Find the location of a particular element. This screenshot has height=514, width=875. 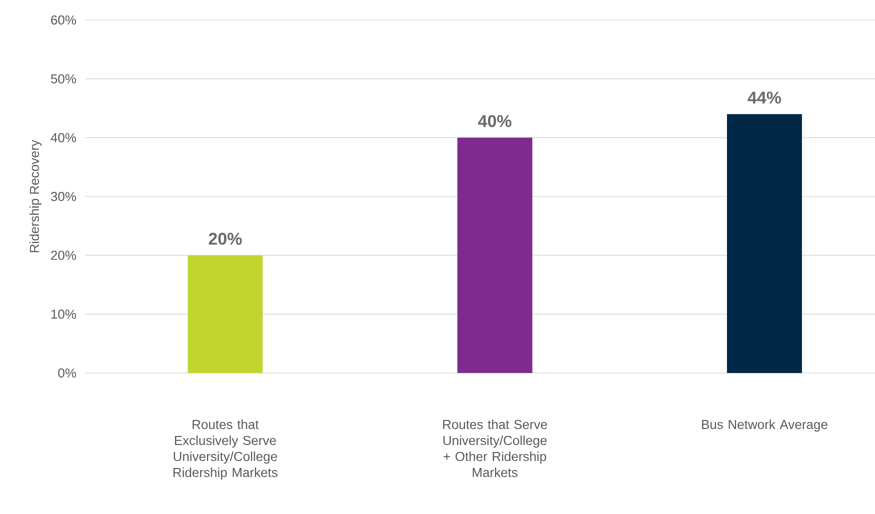

y-tick-label: 40% is located at coordinates (63, 137).